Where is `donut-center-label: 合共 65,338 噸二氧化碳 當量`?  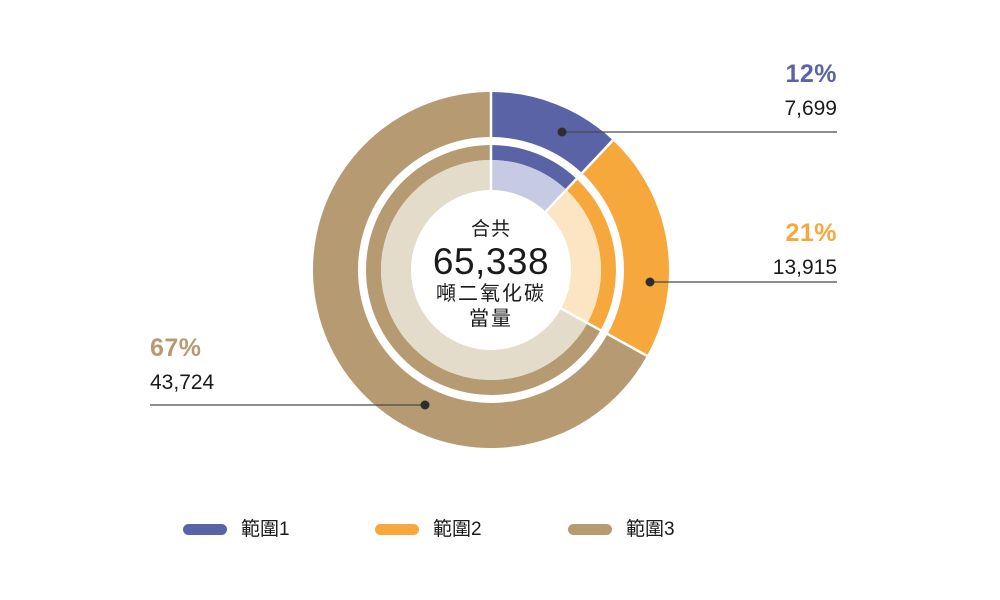
donut-center-label: 合共 65,338 噸二氧化碳 當量 is located at coordinates (491, 275).